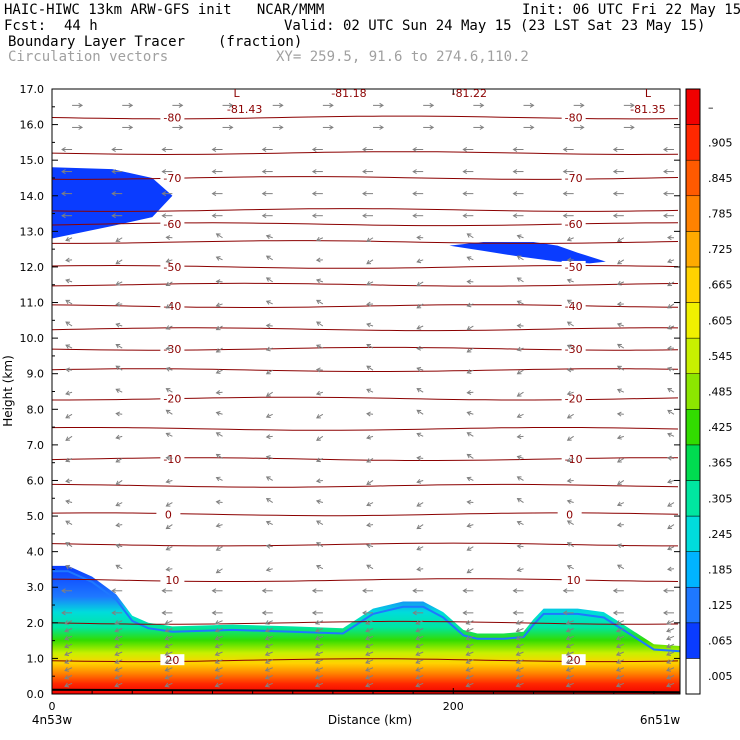 This screenshot has width=740, height=740. I want to click on isotherm-label-bg, so click(573, 224).